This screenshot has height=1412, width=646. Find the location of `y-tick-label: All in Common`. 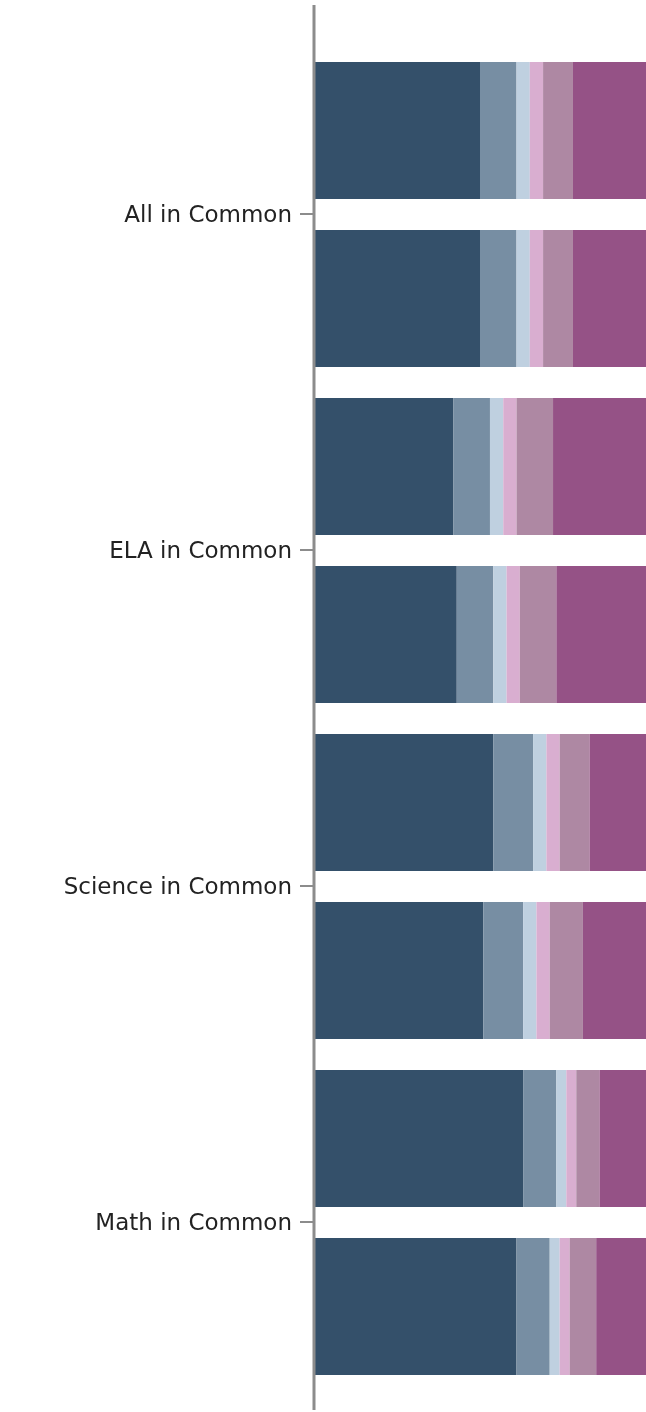

y-tick-label: All in Common is located at coordinates (208, 214).